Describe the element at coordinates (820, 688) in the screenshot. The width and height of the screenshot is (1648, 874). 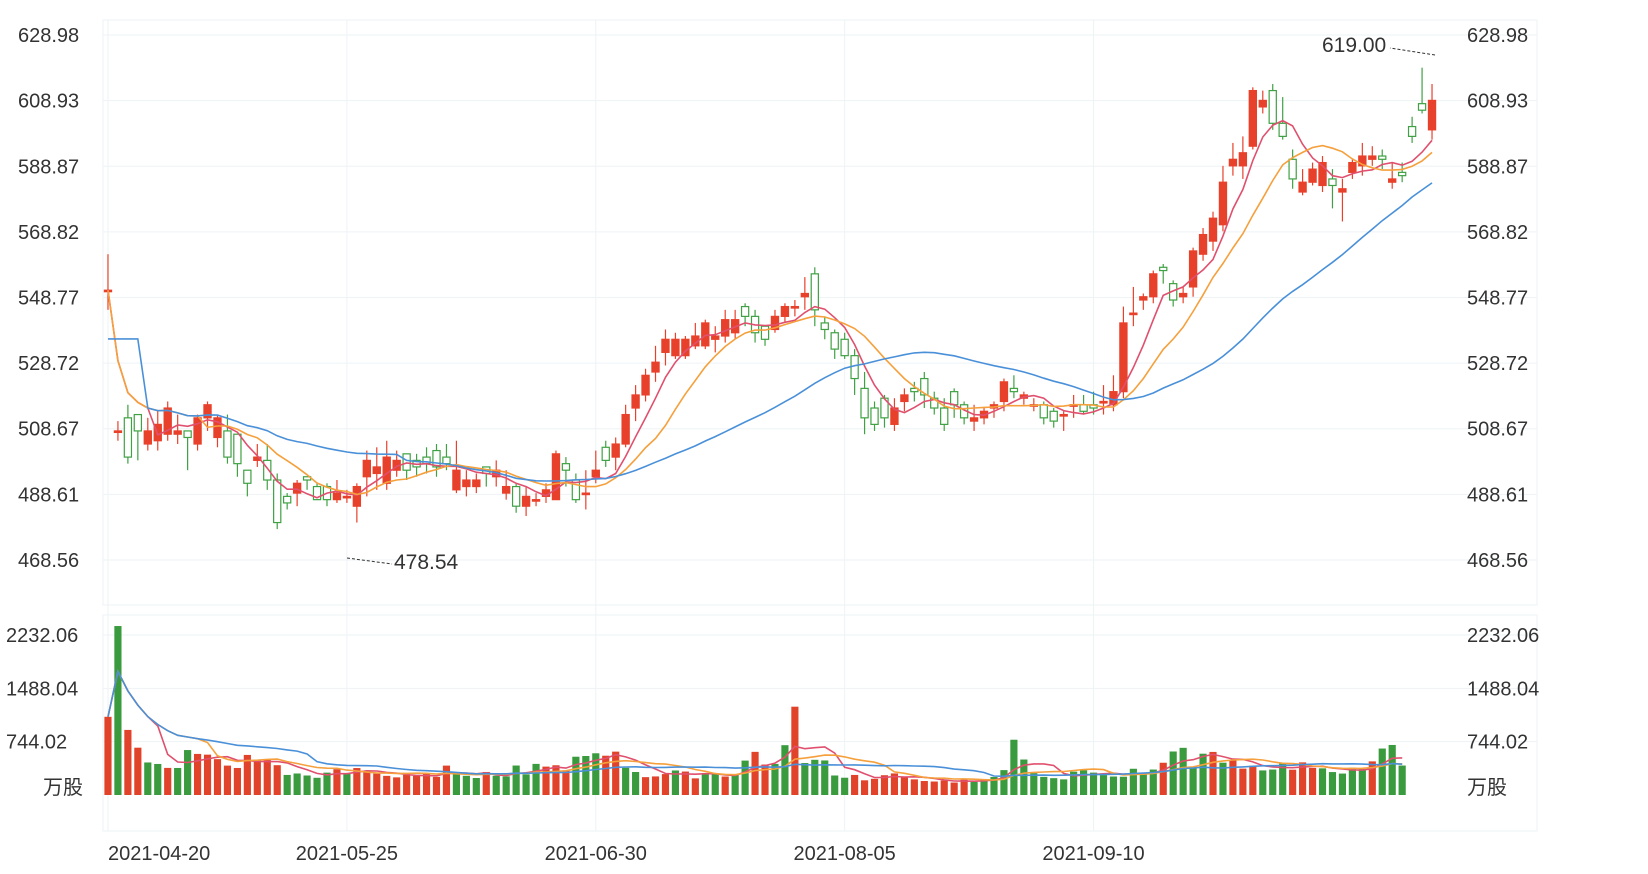
I see `volume-grid` at that location.